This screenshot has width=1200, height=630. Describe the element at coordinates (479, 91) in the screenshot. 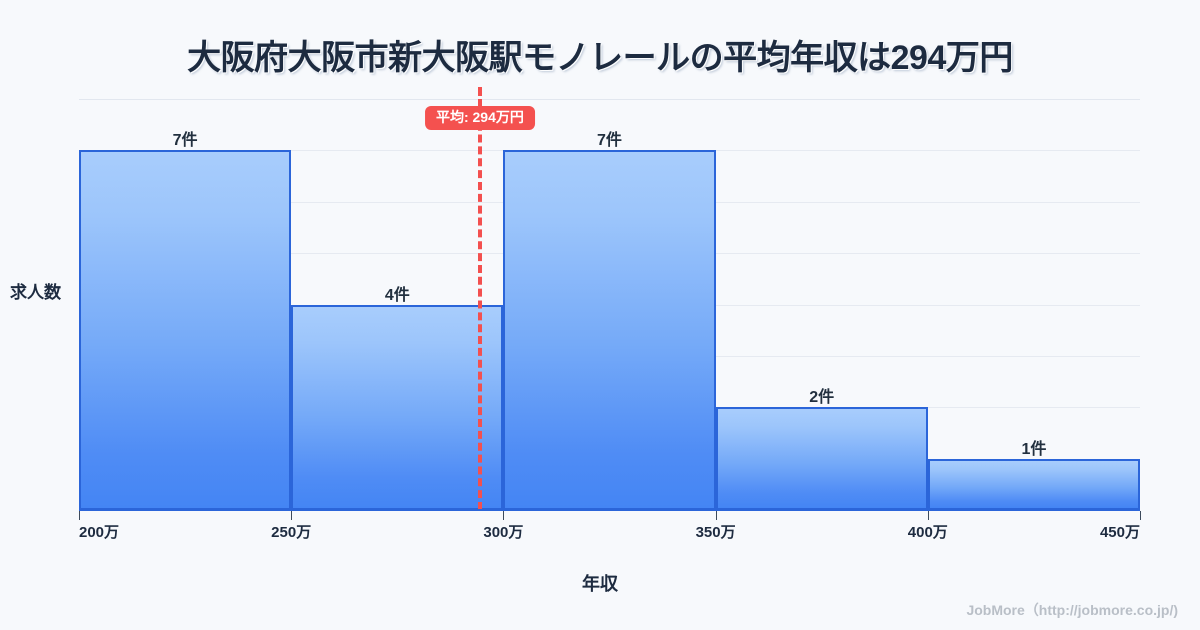

I see `average-marker-stub` at that location.